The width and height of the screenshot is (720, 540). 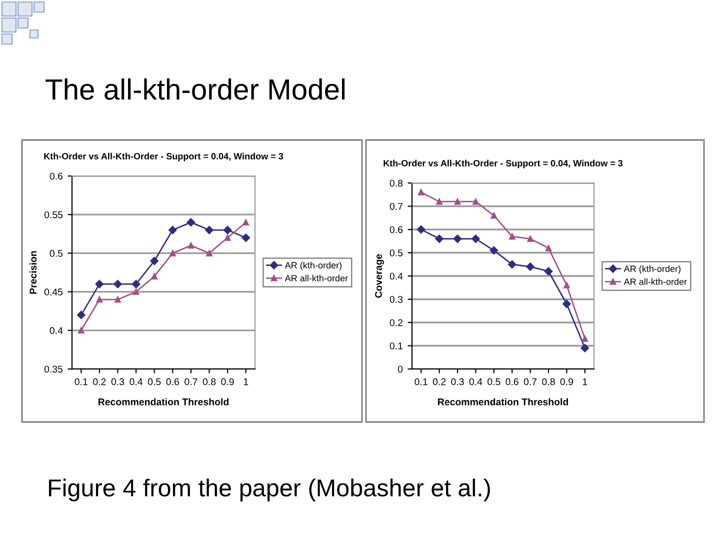 What do you see at coordinates (53, 214) in the screenshot?
I see `y-tick-label: 0.55` at bounding box center [53, 214].